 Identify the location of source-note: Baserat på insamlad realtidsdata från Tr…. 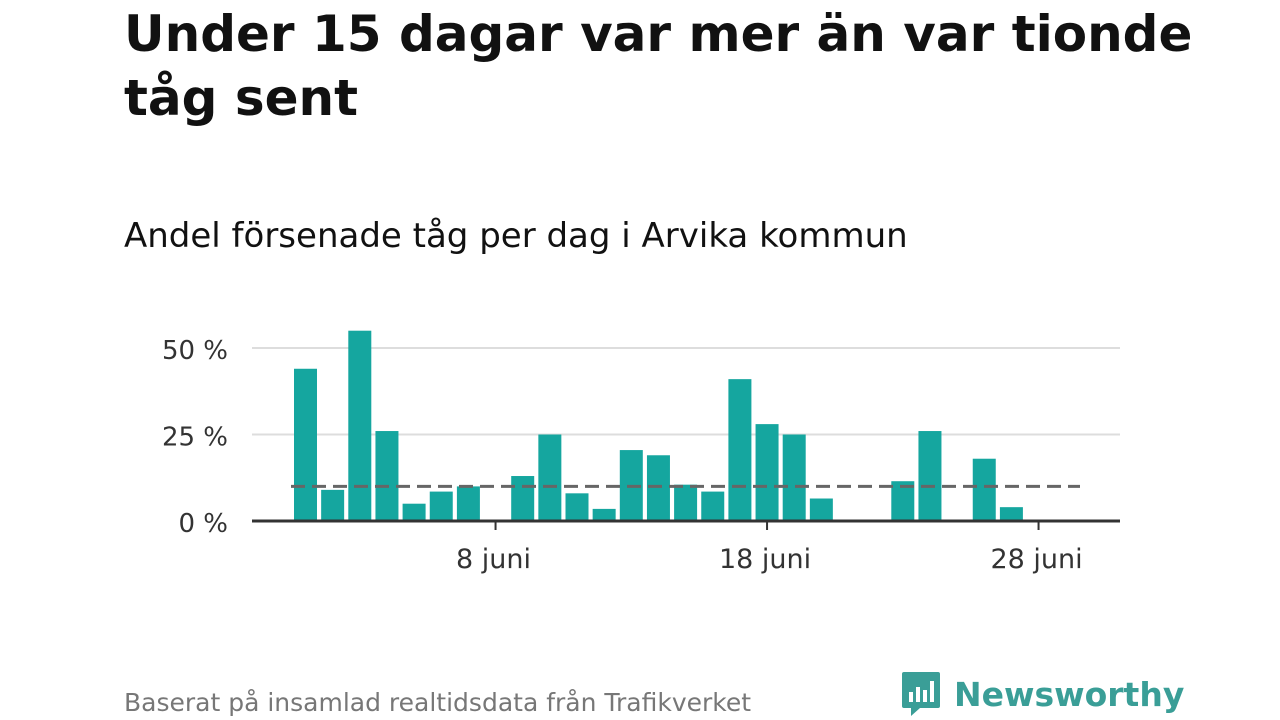
(438, 702).